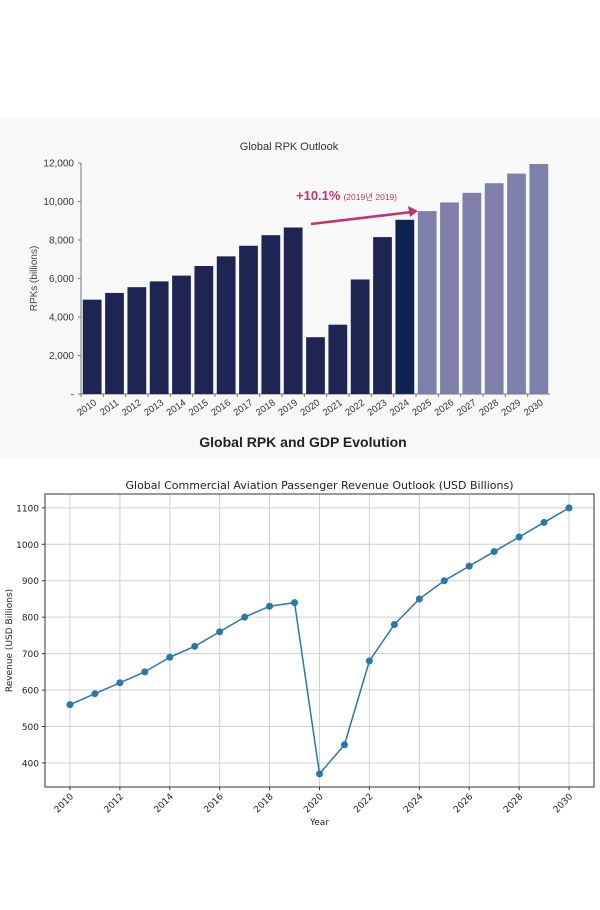 Image resolution: width=600 pixels, height=910 pixels. What do you see at coordinates (61, 279) in the screenshot?
I see `y-tick-label: 6,000` at bounding box center [61, 279].